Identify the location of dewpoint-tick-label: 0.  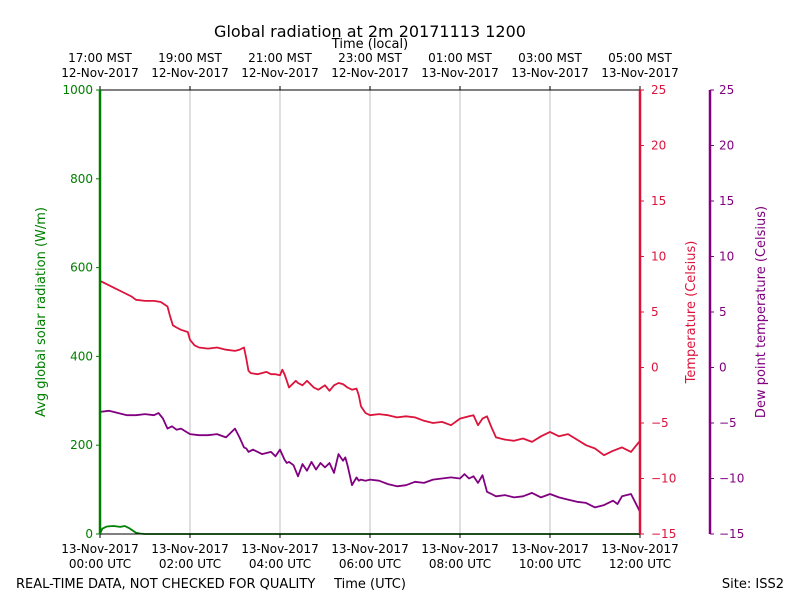
(723, 368).